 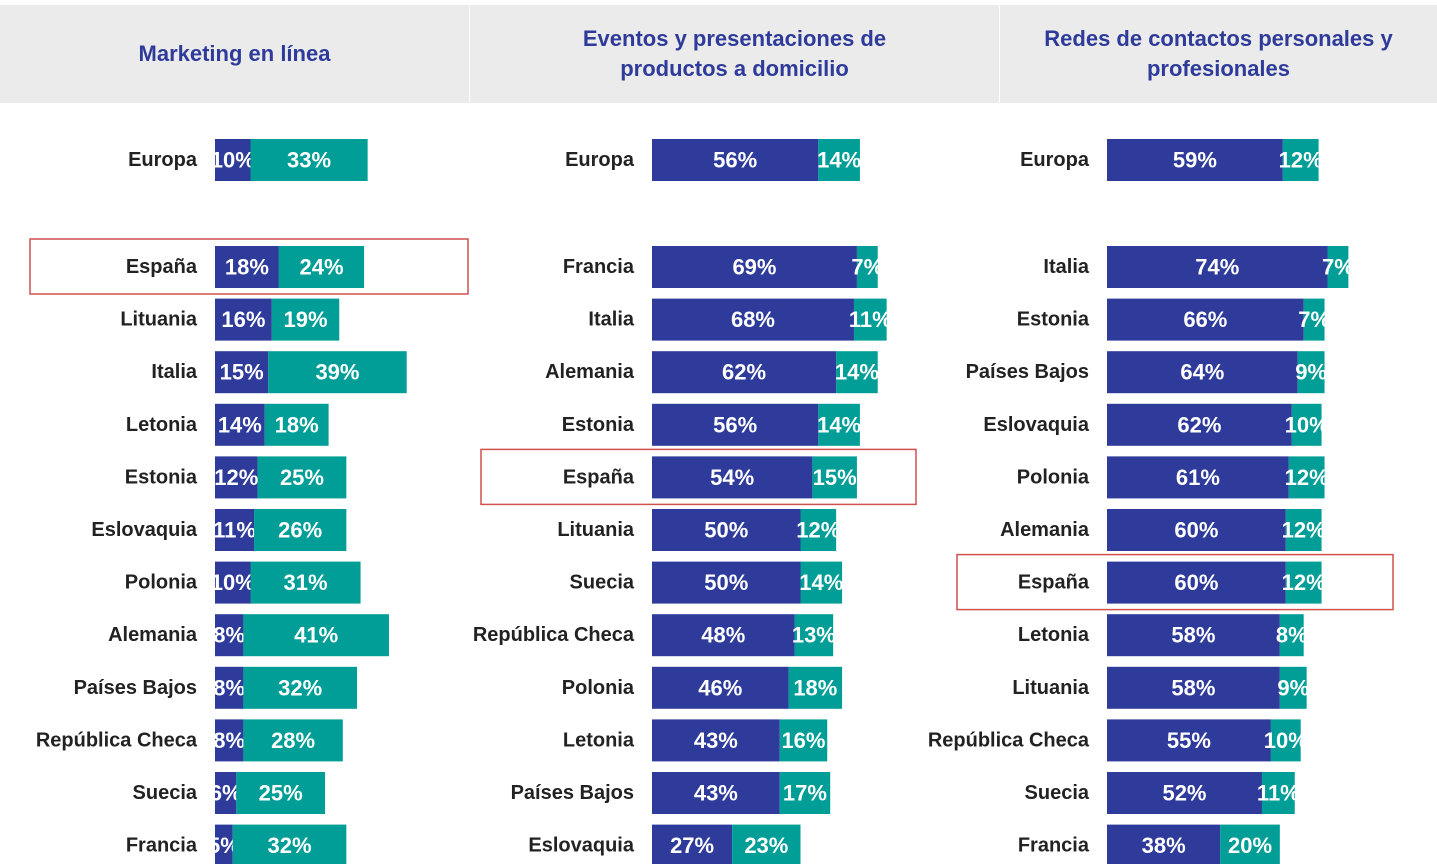 I want to click on value-label: 19%, so click(x=306, y=319).